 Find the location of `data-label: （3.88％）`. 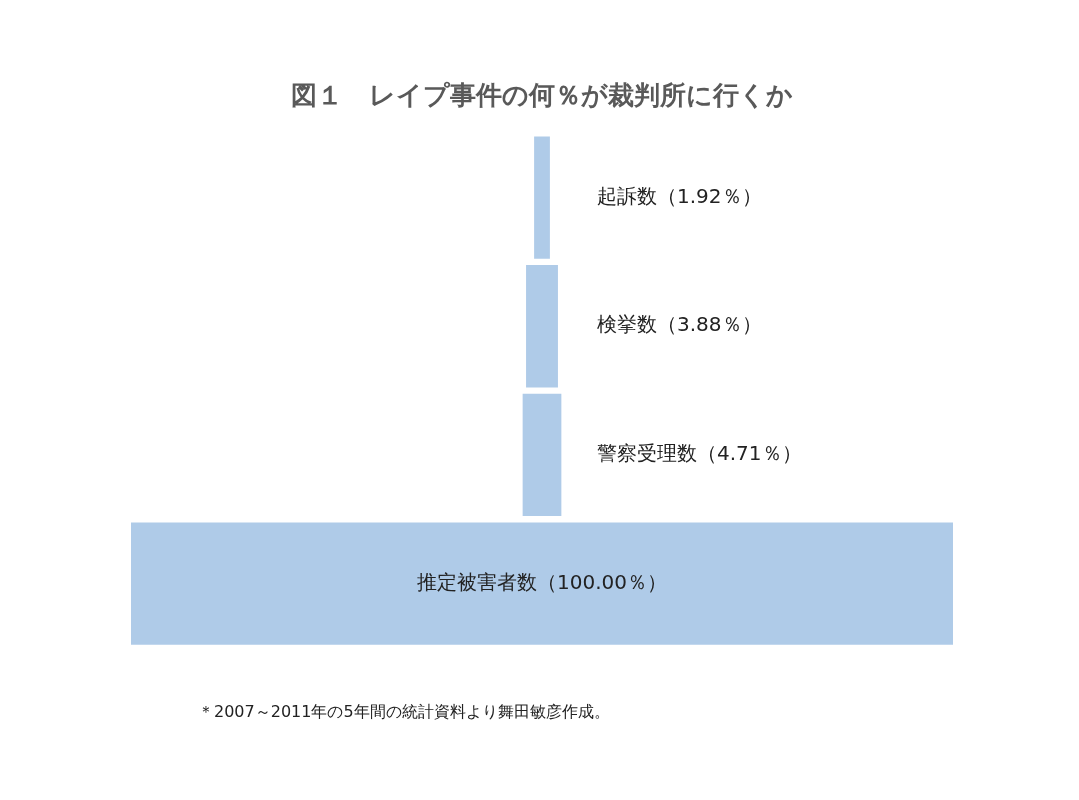

data-label: （3.88％） is located at coordinates (709, 324).